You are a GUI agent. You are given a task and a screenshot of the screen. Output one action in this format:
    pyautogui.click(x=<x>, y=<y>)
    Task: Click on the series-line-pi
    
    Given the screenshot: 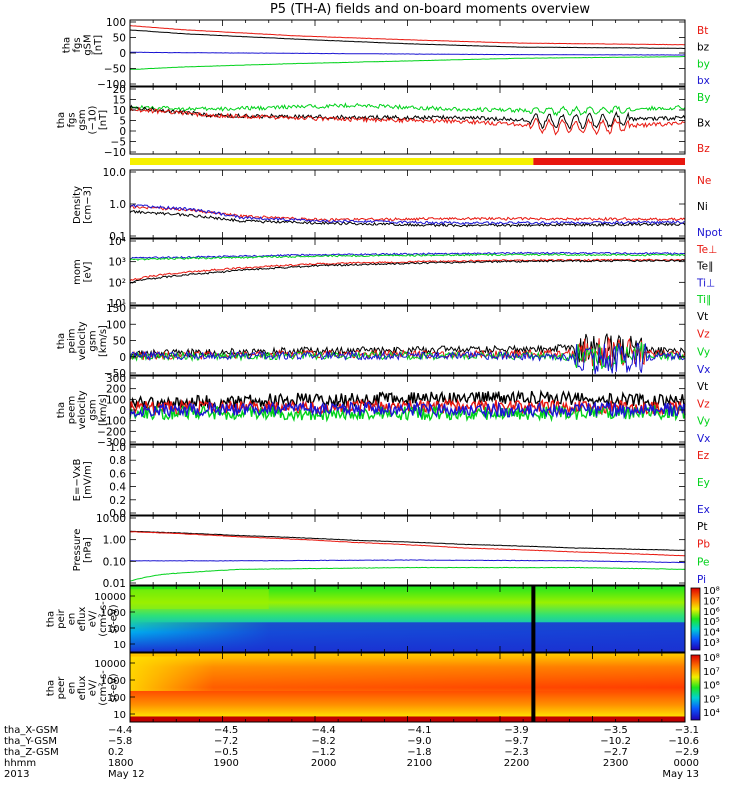 What is the action you would take?
    pyautogui.click(x=407, y=561)
    